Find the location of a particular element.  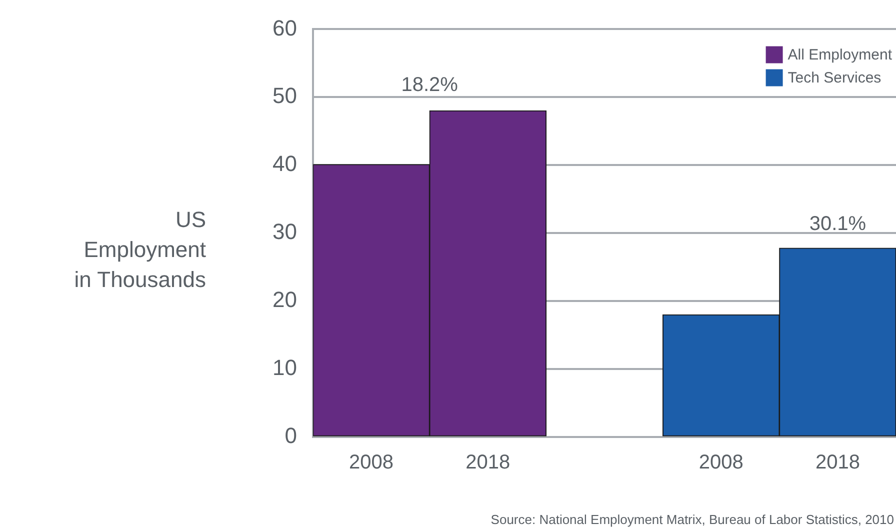

y-tick-label: 10 is located at coordinates (284, 367).